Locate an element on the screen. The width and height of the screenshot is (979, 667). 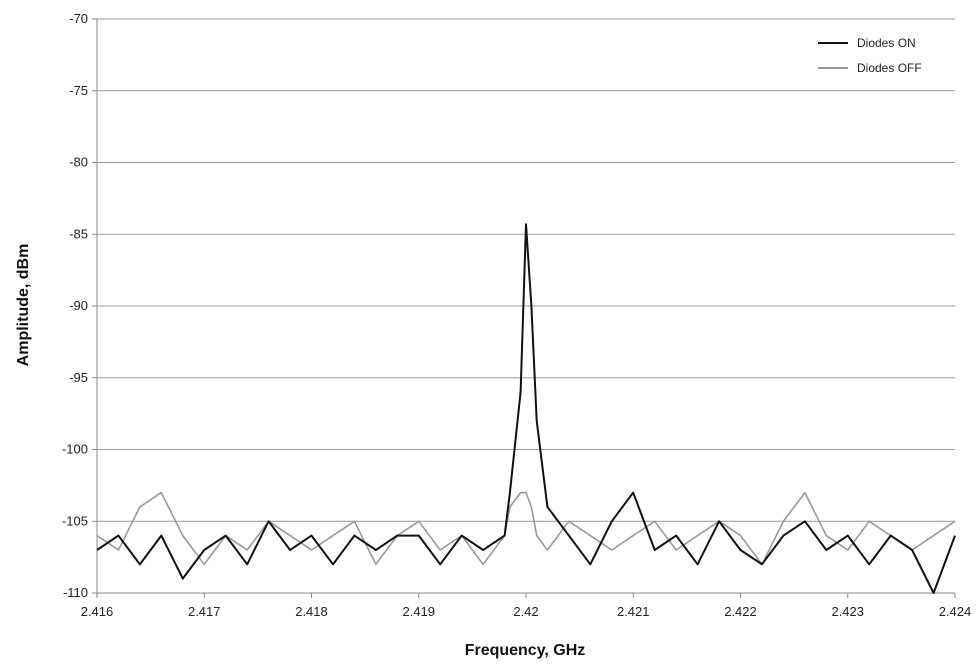
y-tick-label: -110 is located at coordinates (75, 592).